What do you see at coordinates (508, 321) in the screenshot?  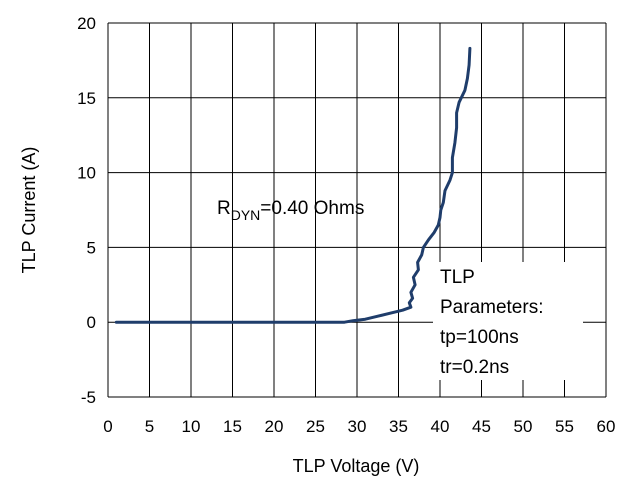 I see `tlp-params-box` at bounding box center [508, 321].